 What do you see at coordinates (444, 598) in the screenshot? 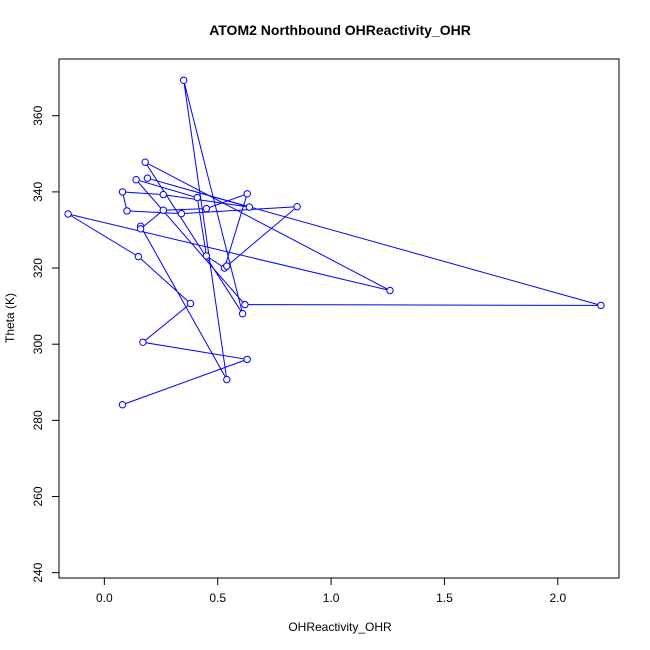
I see `x-tick-label: 1.5` at bounding box center [444, 598].